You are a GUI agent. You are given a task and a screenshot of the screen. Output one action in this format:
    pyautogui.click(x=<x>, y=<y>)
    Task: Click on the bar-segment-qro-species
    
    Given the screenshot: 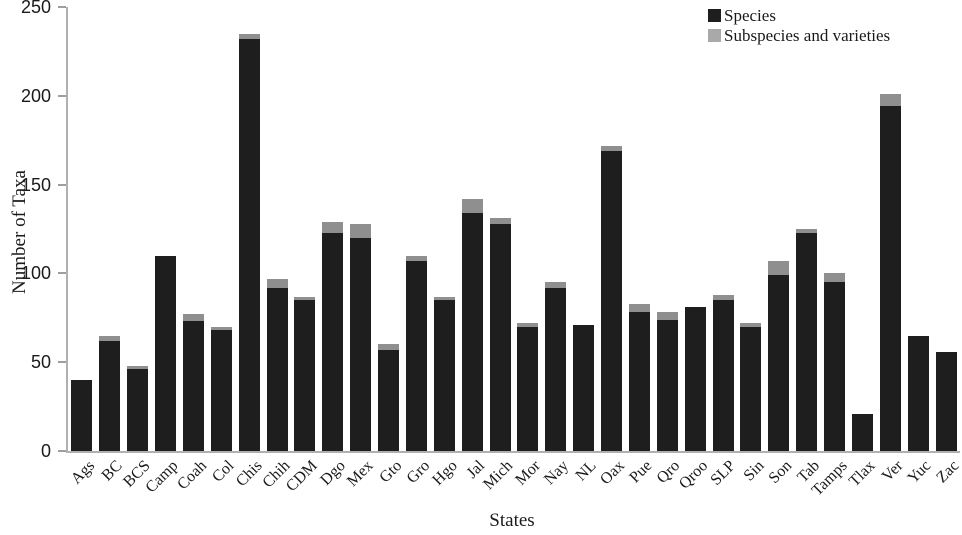 What is the action you would take?
    pyautogui.click(x=667, y=385)
    